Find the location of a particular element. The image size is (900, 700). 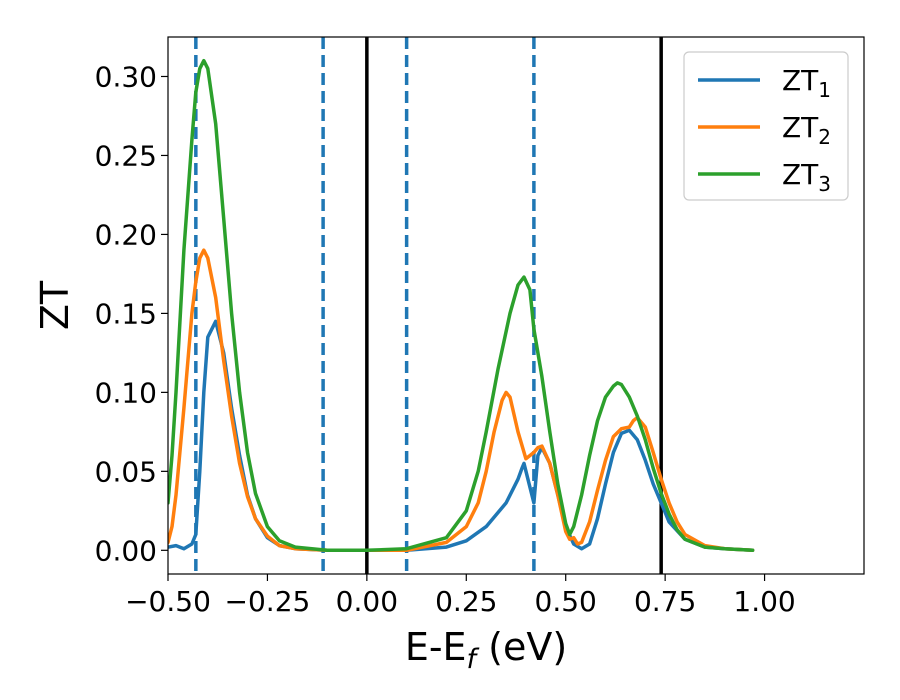

y-tick-label: 0.25 is located at coordinates (126, 155).